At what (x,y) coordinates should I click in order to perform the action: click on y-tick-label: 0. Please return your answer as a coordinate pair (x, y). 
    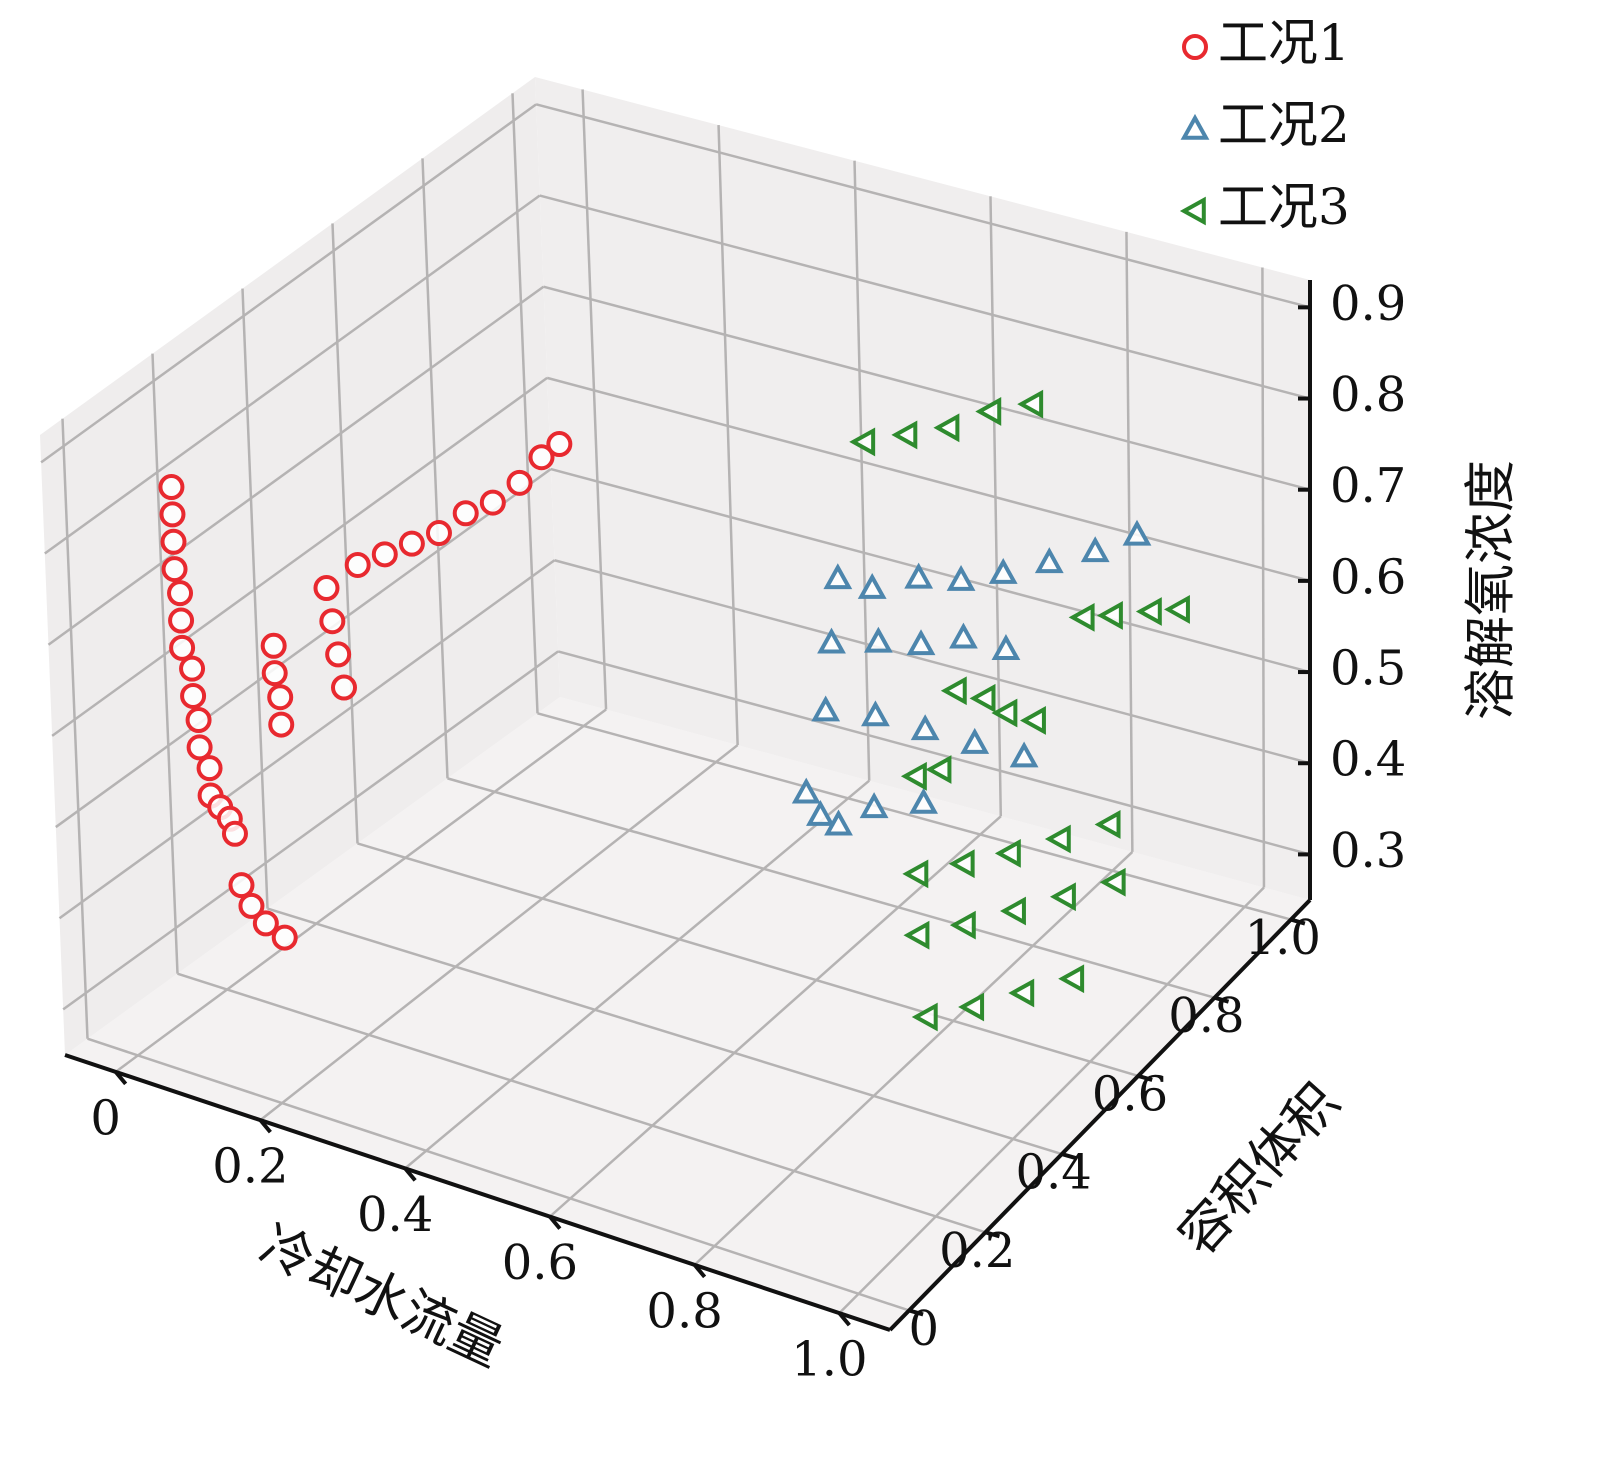
    Looking at the image, I should click on (924, 1329).